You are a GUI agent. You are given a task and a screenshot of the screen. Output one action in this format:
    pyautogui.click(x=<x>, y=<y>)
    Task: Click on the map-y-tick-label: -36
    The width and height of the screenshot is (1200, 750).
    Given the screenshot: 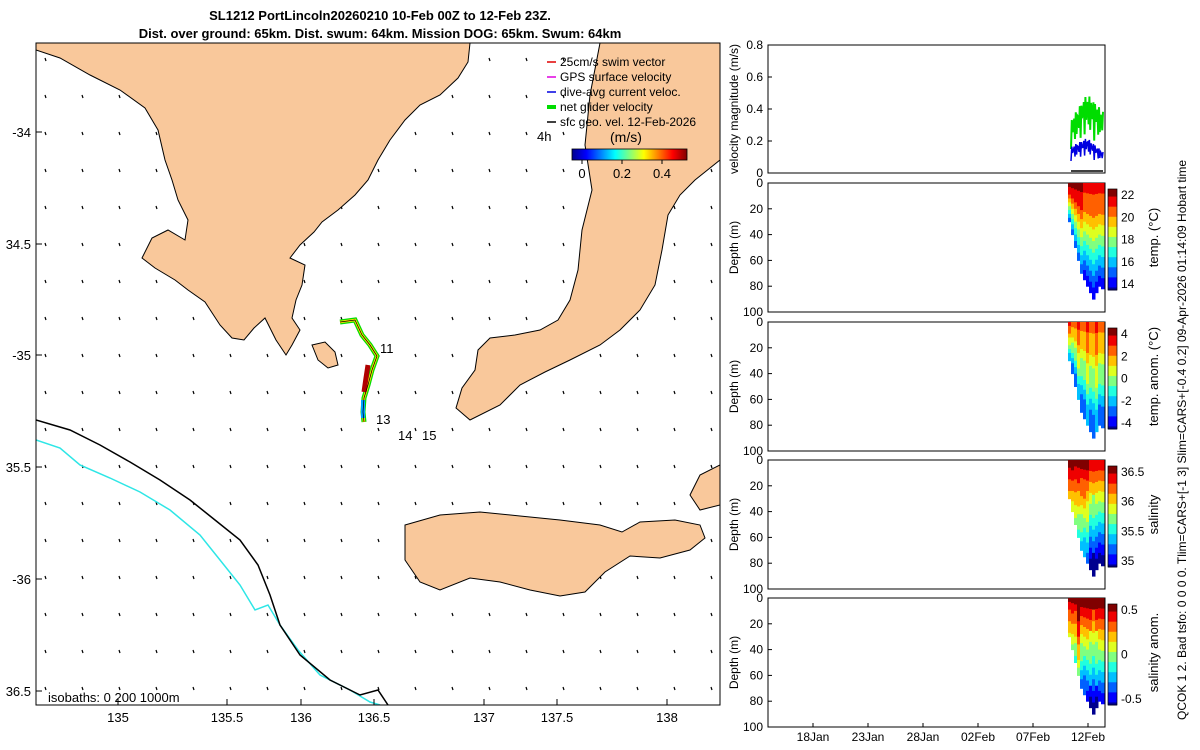 What is the action you would take?
    pyautogui.click(x=21, y=579)
    